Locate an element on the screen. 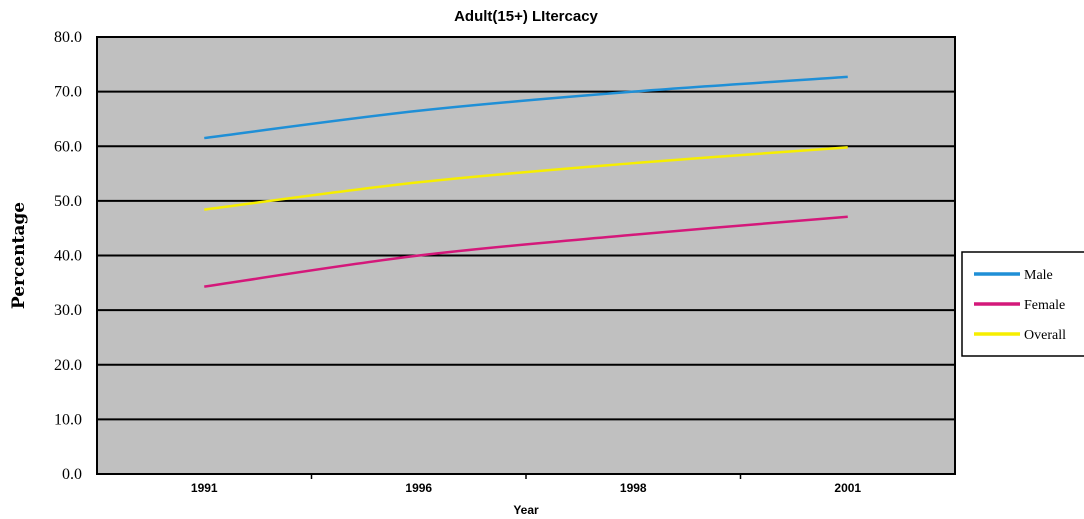 Image resolution: width=1084 pixels, height=519 pixels. y-tick-label: 60.0 is located at coordinates (68, 146).